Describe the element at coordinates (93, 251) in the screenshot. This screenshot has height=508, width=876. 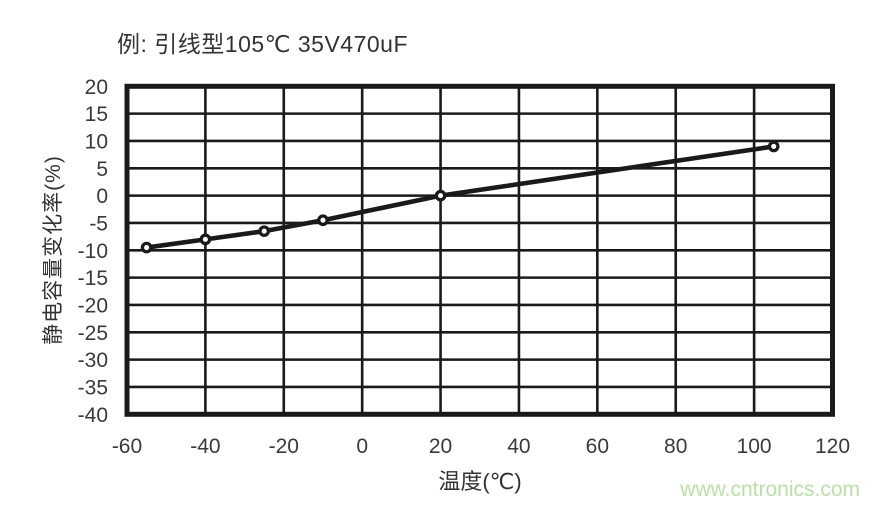
I see `y-tick-label: -10` at that location.